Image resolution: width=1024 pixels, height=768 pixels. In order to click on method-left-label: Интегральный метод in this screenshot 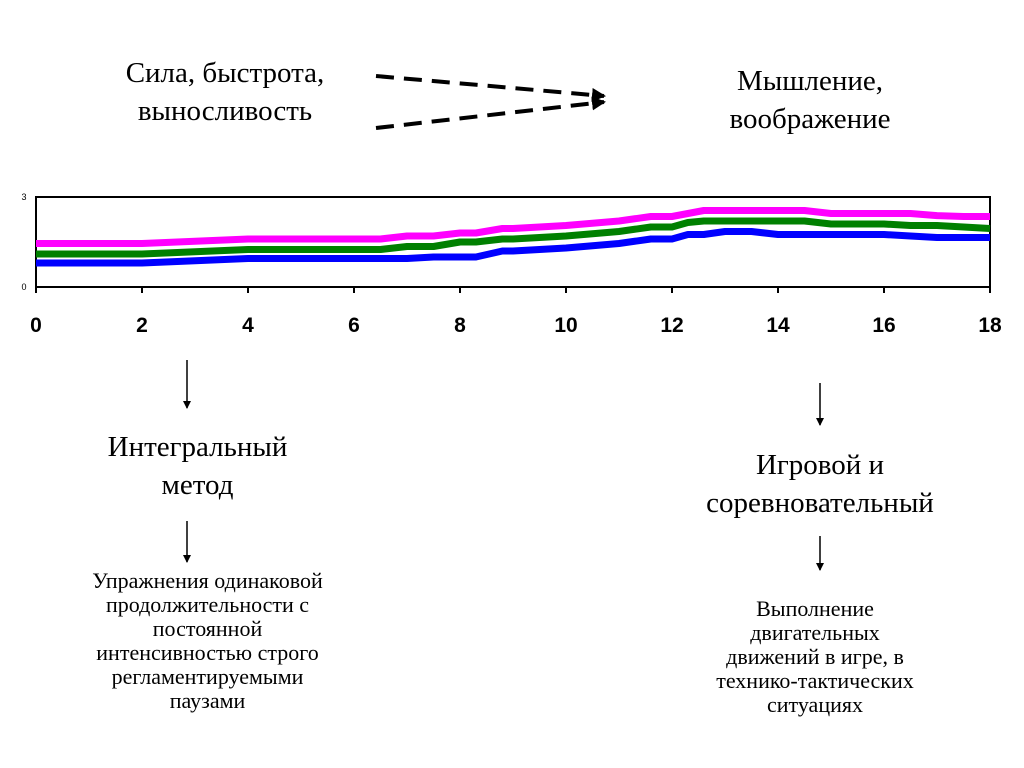, I will do `click(197, 466)`.